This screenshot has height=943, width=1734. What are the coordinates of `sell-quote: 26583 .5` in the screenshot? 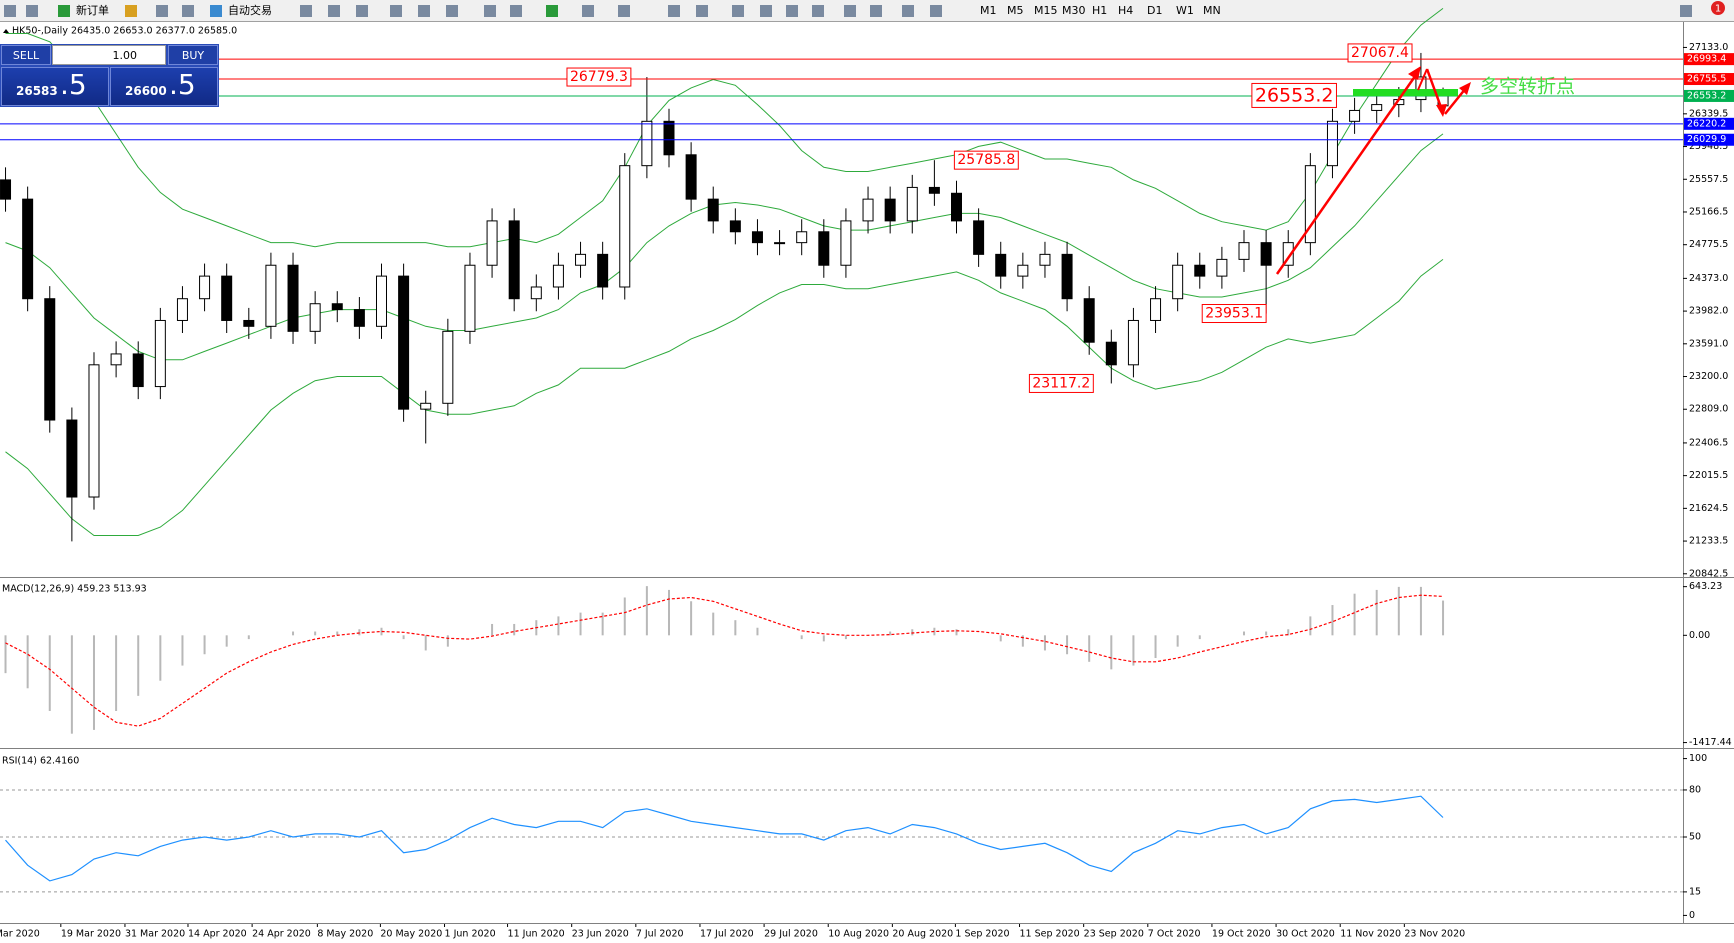 It's located at (55, 86).